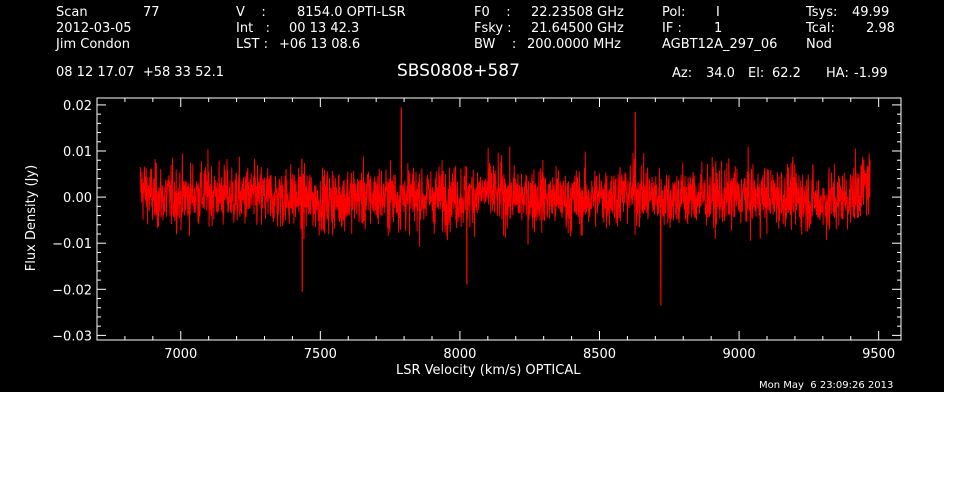 Image resolution: width=962 pixels, height=490 pixels. What do you see at coordinates (251, 12) in the screenshot?
I see `velocity-label: V :` at bounding box center [251, 12].